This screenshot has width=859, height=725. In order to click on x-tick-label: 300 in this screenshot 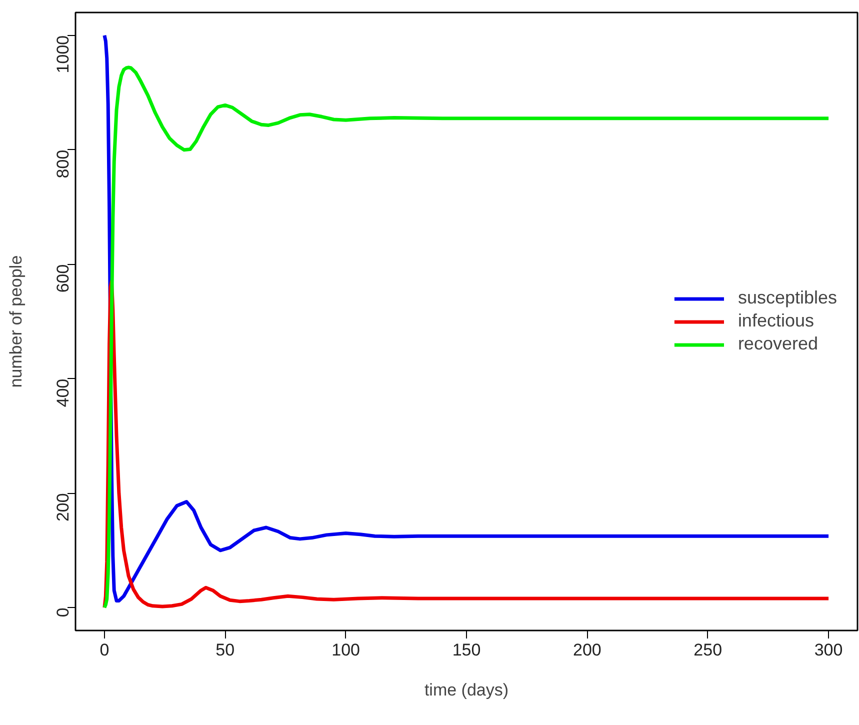, I will do `click(828, 650)`.